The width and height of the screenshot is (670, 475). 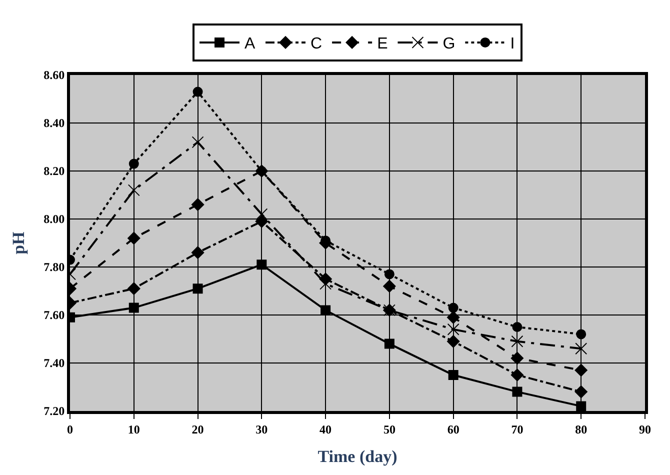 What do you see at coordinates (449, 44) in the screenshot?
I see `legend-label: G` at bounding box center [449, 44].